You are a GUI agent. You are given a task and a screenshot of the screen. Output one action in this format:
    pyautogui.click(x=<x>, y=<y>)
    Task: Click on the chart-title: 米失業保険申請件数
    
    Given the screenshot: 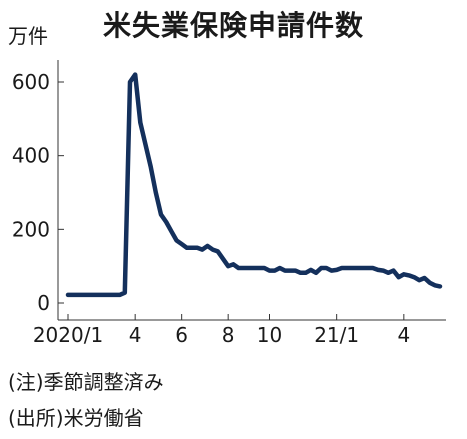 What is the action you would take?
    pyautogui.click(x=233, y=25)
    